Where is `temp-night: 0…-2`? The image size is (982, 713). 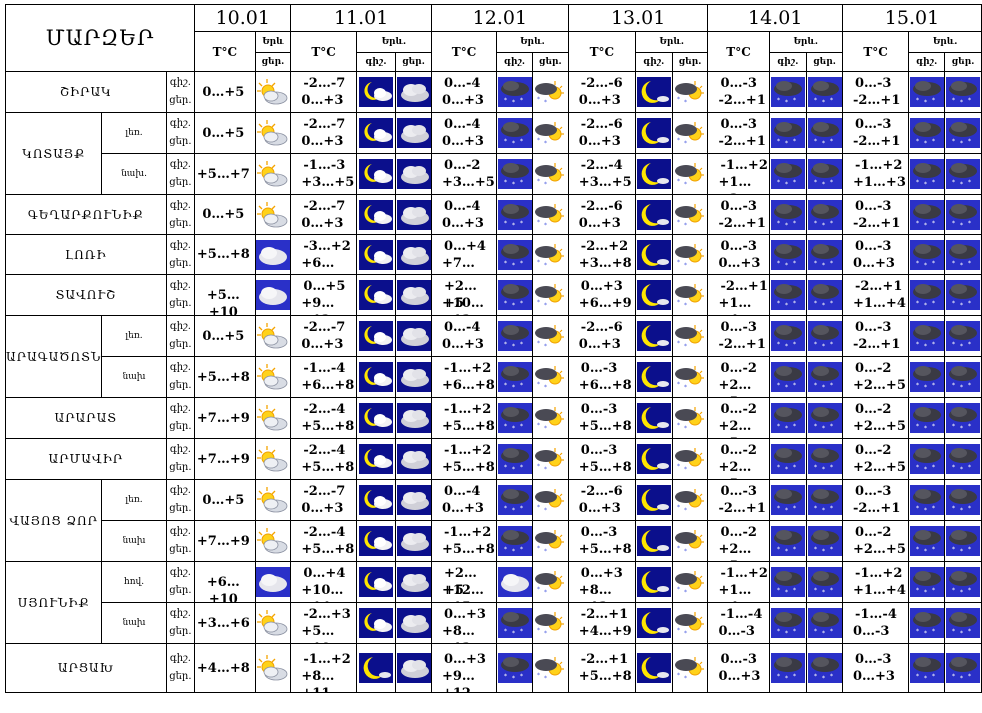
temp-night: 0…-2 is located at coordinates (738, 450).